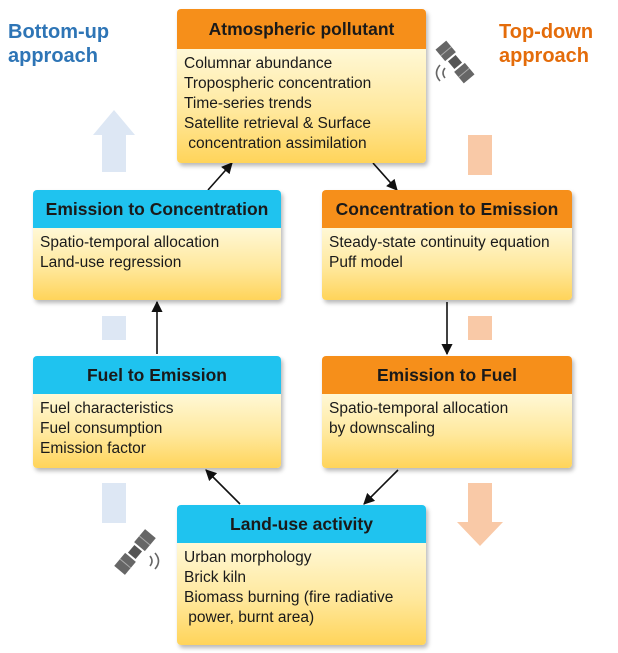  What do you see at coordinates (366, 262) in the screenshot?
I see `box-line: Puff model` at bounding box center [366, 262].